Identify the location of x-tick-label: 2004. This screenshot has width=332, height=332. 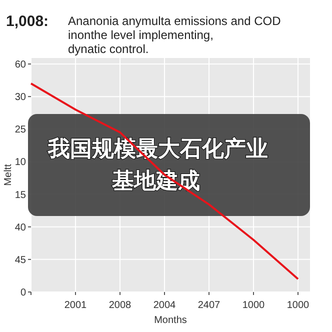
(164, 305).